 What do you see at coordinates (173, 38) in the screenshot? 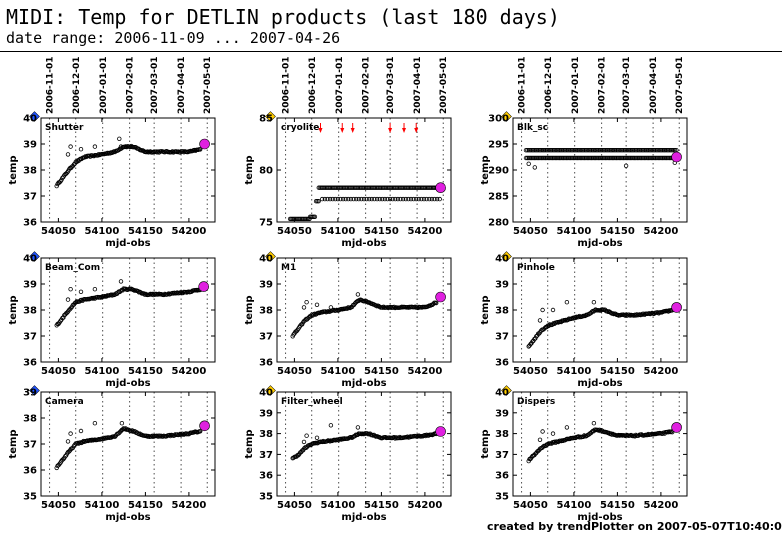
I see `date-range-subtitle: date range: 2006-11-09 ... 2007-04-26` at bounding box center [173, 38].